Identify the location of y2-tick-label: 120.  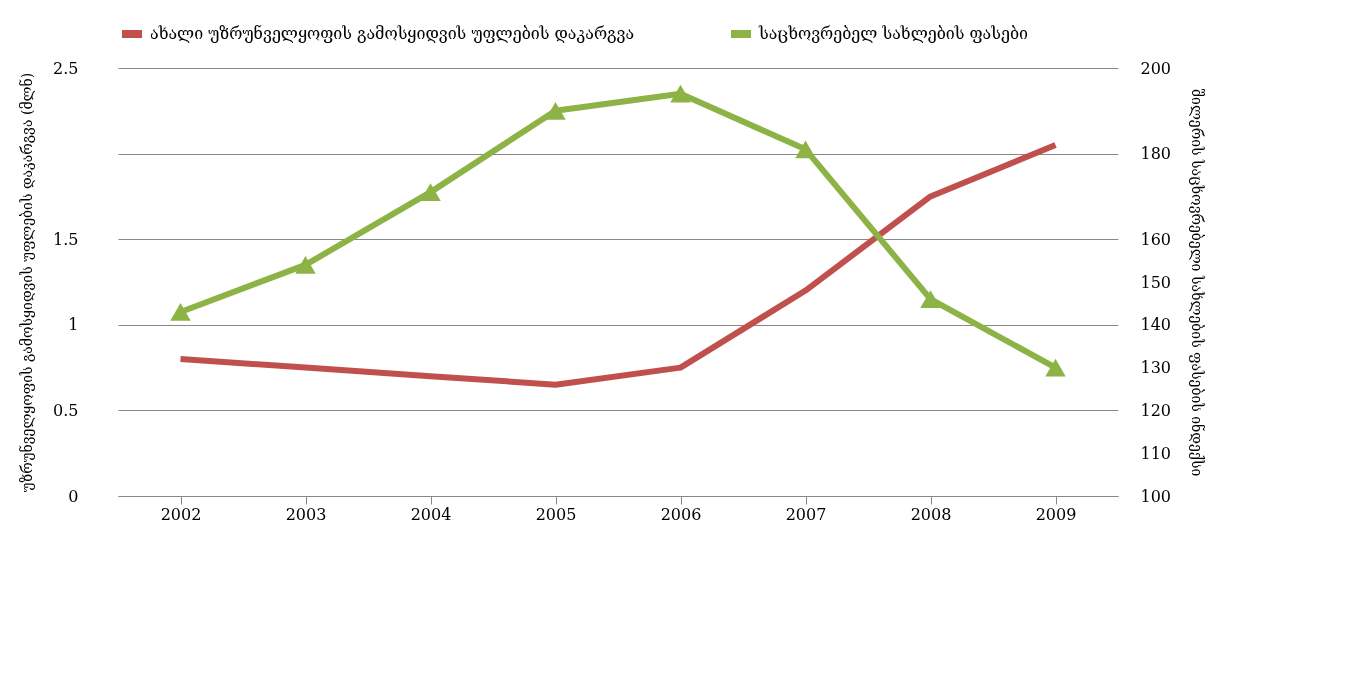
(1156, 410).